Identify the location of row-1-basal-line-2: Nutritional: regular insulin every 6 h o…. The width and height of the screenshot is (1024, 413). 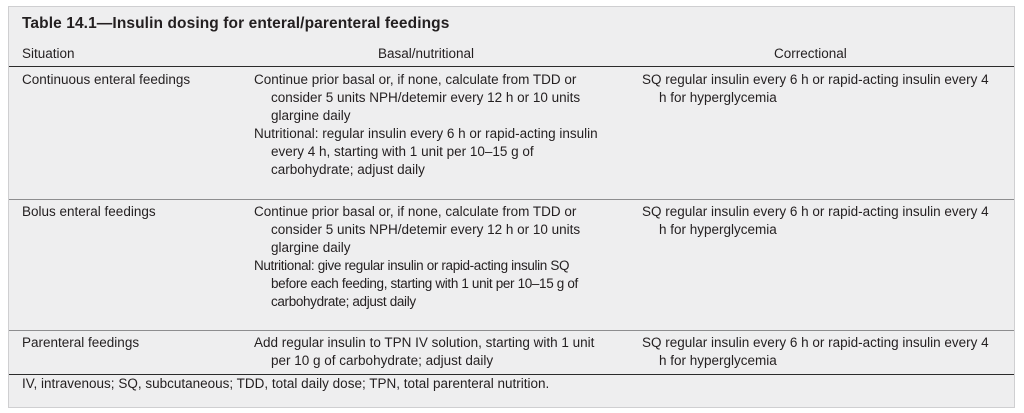
(426, 151).